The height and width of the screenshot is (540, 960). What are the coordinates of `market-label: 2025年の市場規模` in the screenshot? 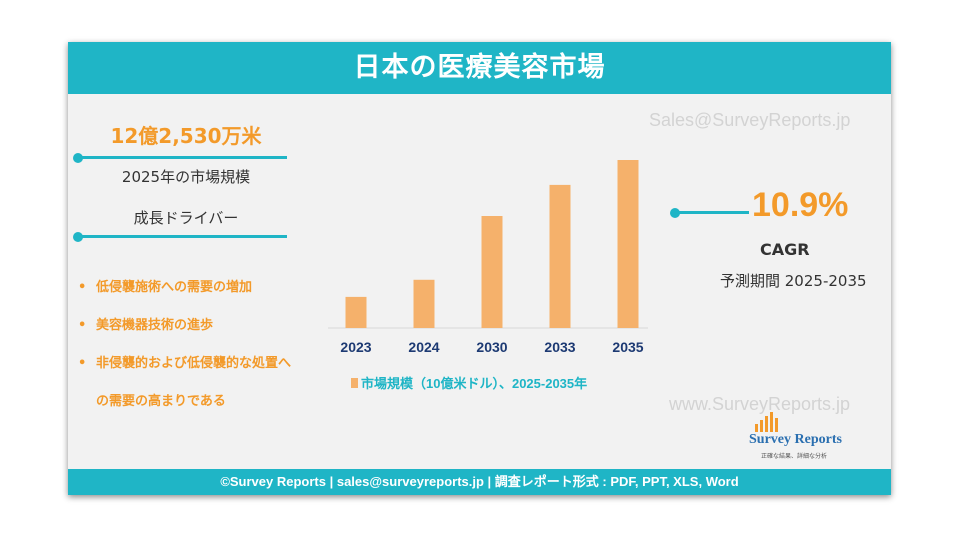 It's located at (186, 177).